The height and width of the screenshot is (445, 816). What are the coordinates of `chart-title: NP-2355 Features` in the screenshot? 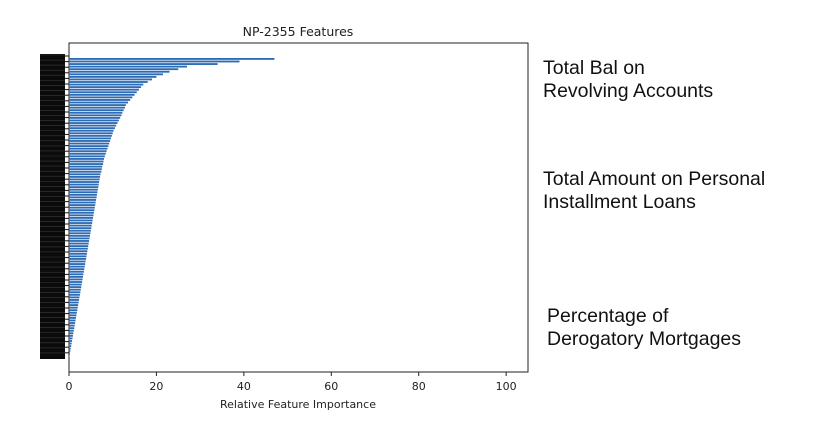 It's located at (298, 31).